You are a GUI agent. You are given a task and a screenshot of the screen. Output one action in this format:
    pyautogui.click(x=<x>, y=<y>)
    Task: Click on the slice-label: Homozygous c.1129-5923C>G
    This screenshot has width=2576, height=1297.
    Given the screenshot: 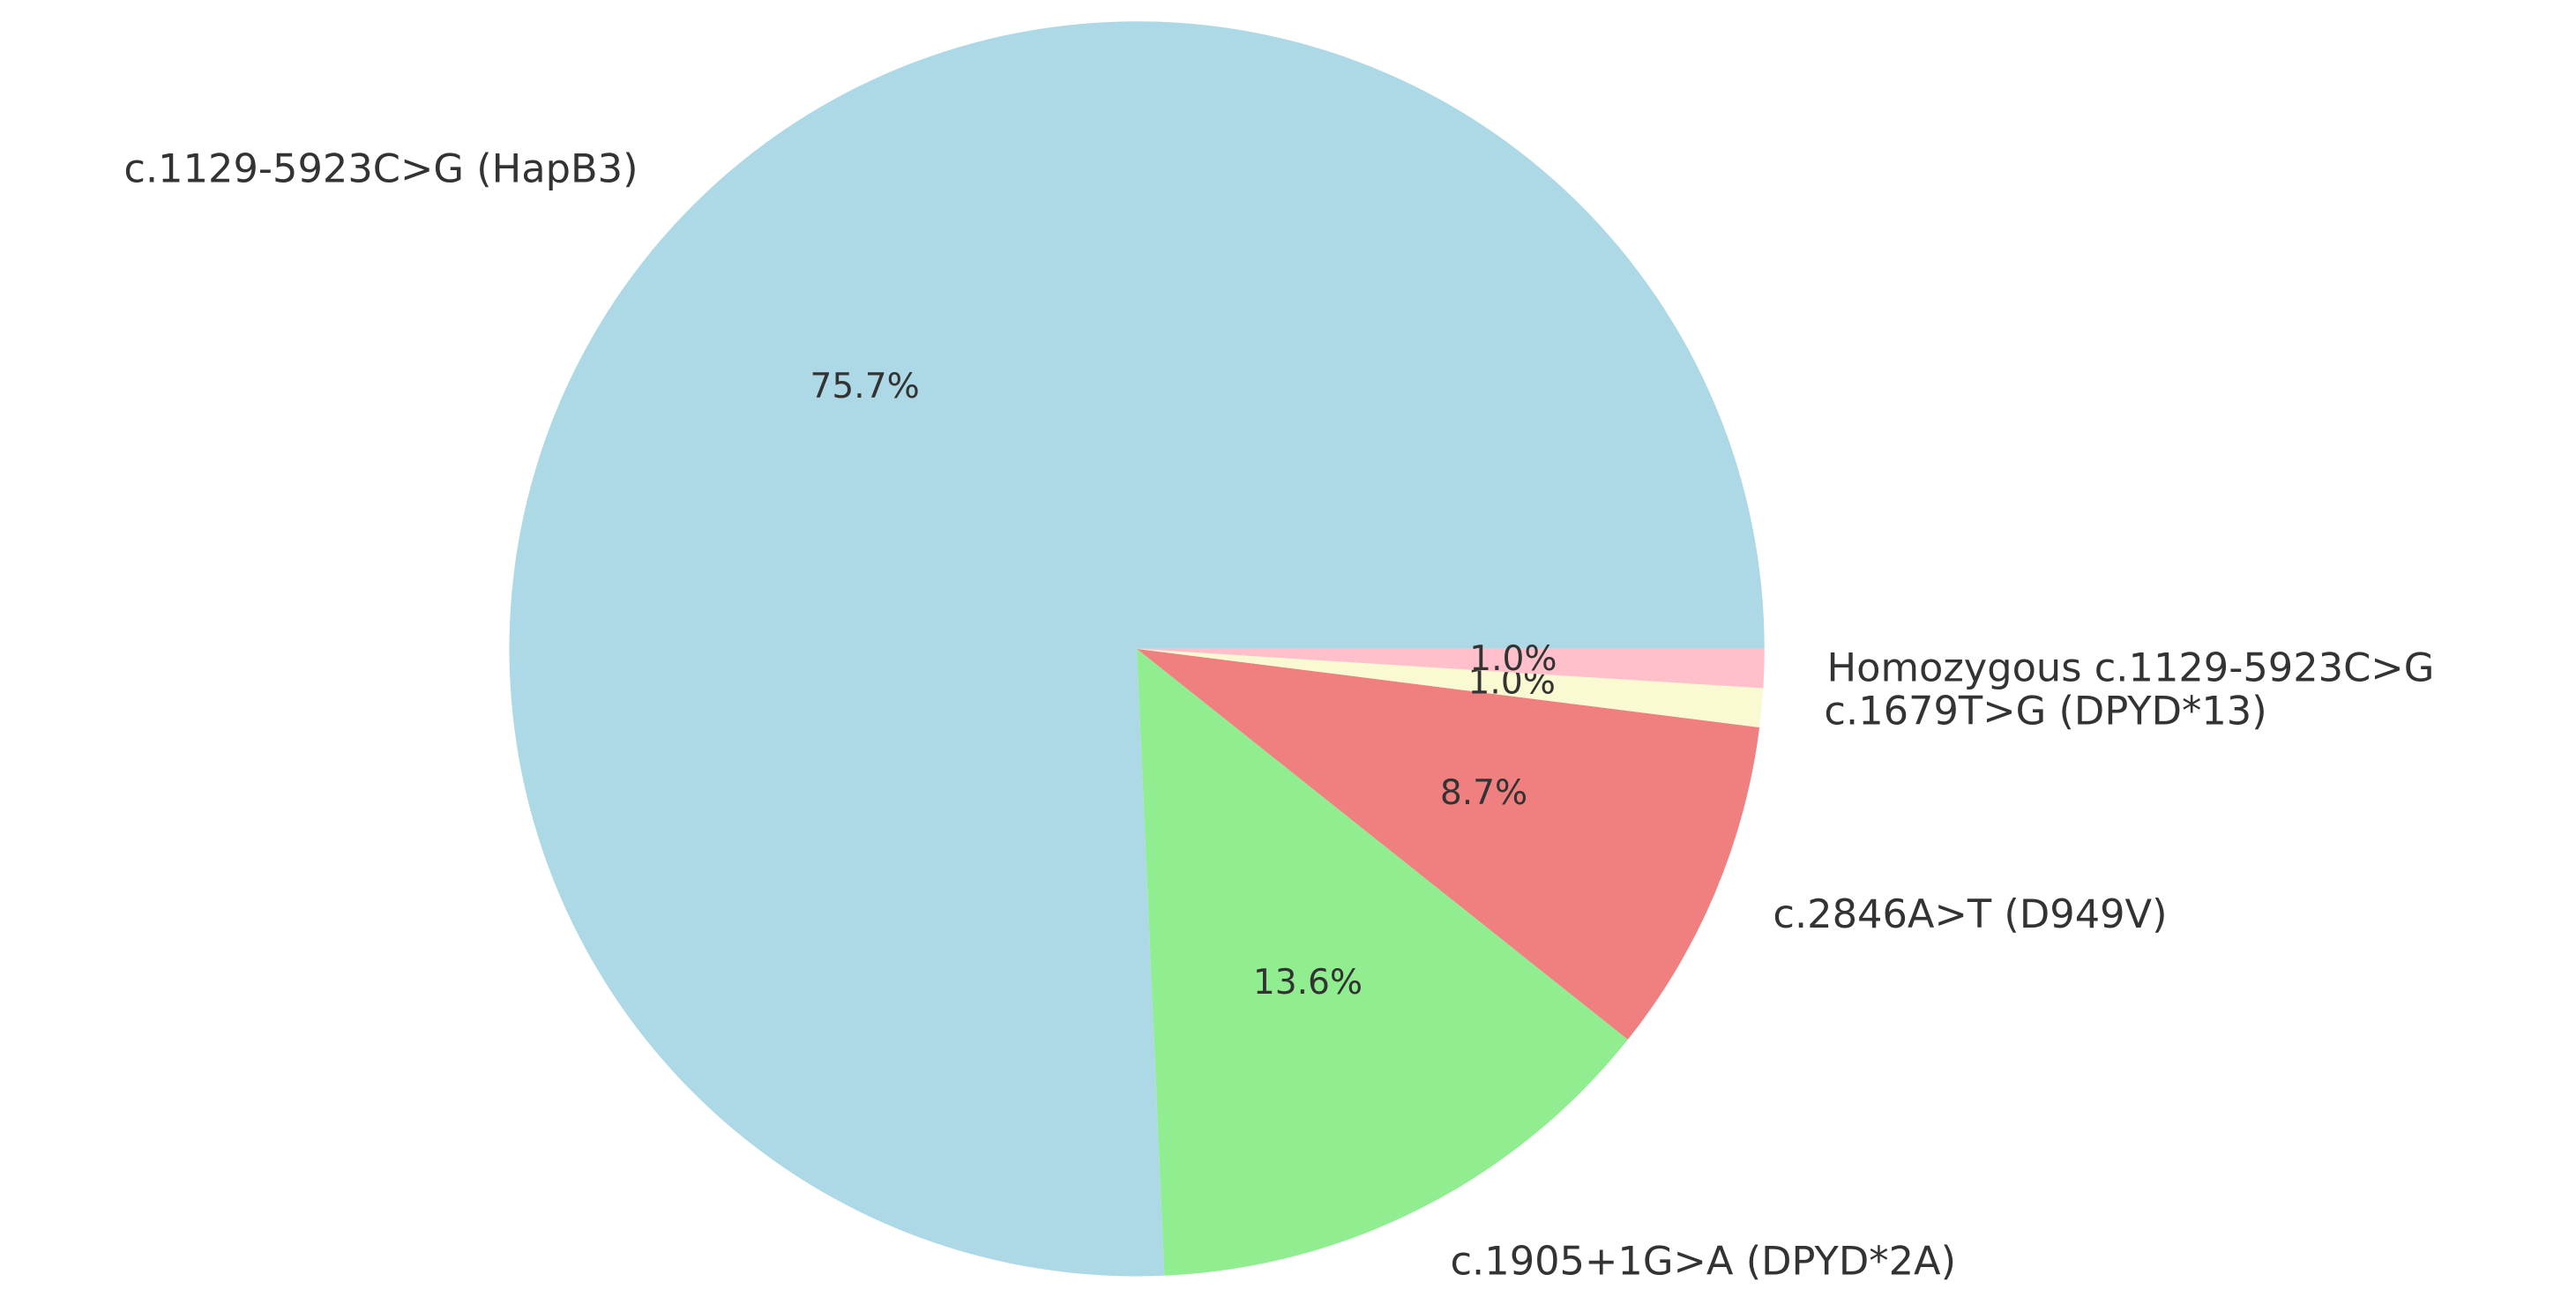 What is the action you would take?
    pyautogui.click(x=2131, y=667)
    